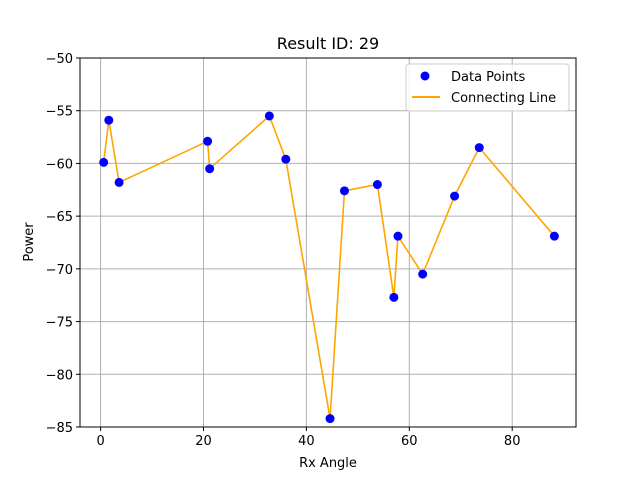 This screenshot has height=480, width=640. What do you see at coordinates (59, 323) in the screenshot?
I see `y-tick-label: −75` at bounding box center [59, 323].